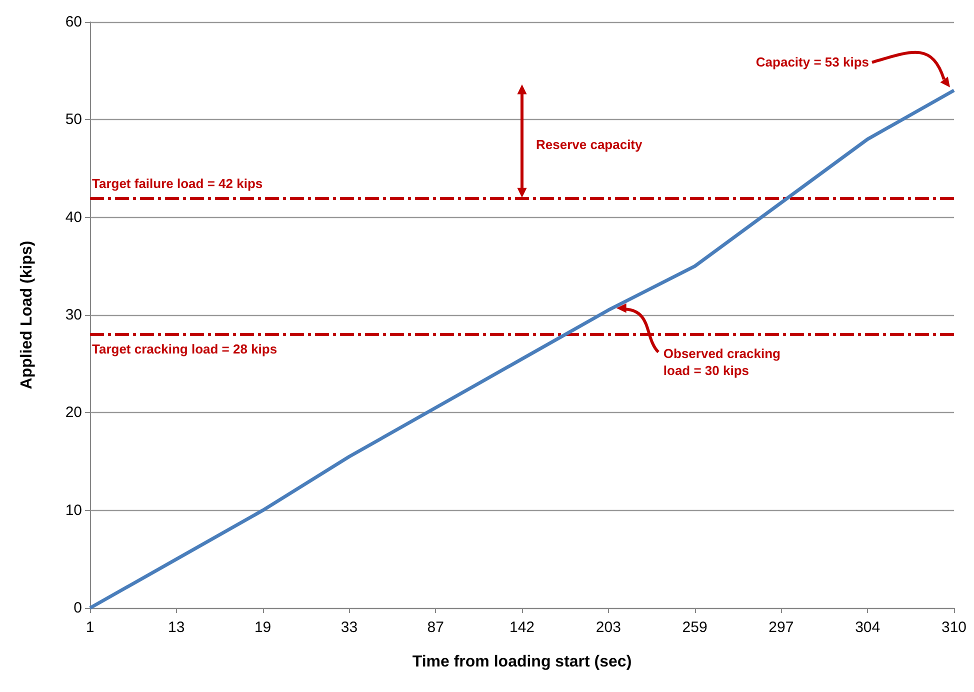 This screenshot has width=974, height=692. Describe the element at coordinates (590, 144) in the screenshot. I see `annotation: Reserve capacity` at that location.